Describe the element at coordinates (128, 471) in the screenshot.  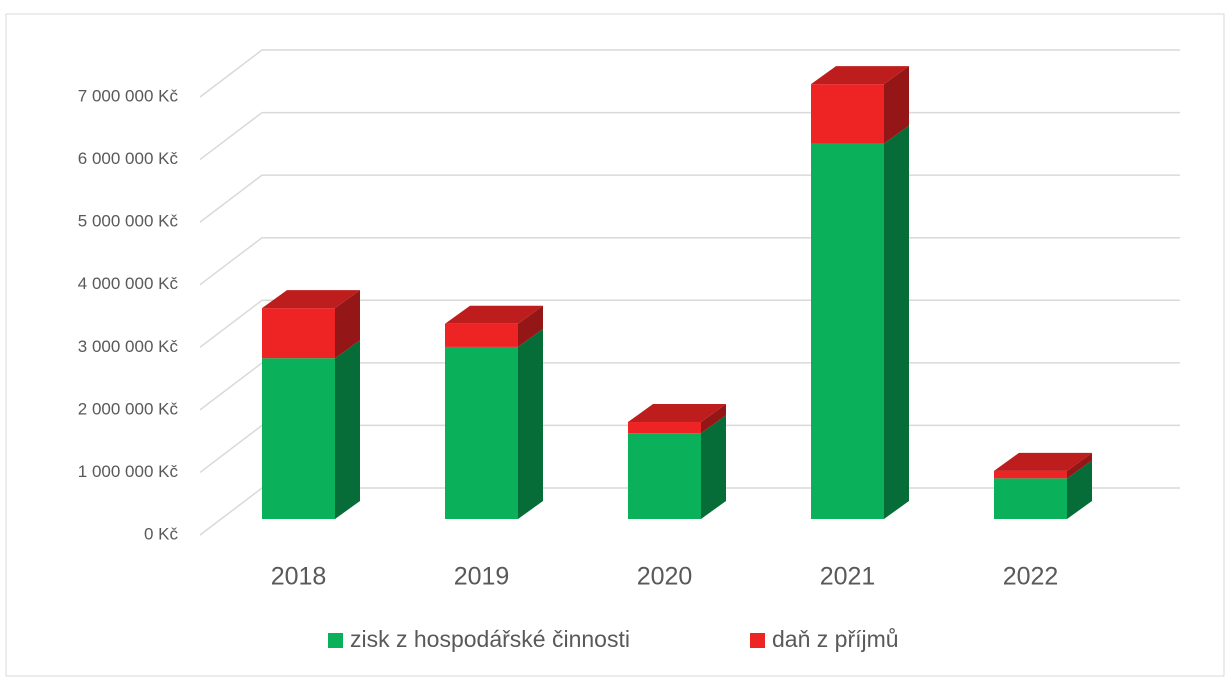
I see `y-tick-label: 1 000 000 Kč` at that location.